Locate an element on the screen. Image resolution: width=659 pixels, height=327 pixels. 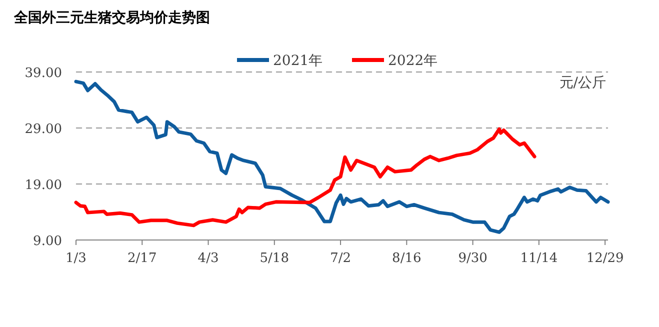
y-tick-label: 19.00 is located at coordinates (43, 185).